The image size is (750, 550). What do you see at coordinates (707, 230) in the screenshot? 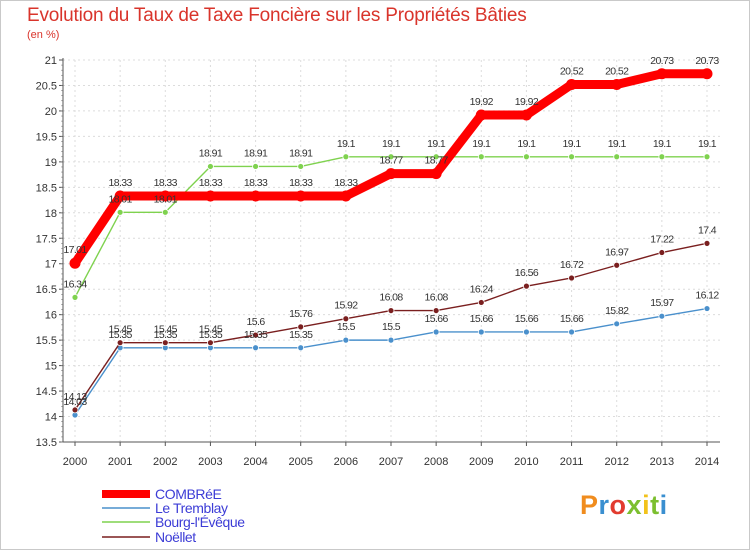
I see `data-label: 17.4` at bounding box center [707, 230].